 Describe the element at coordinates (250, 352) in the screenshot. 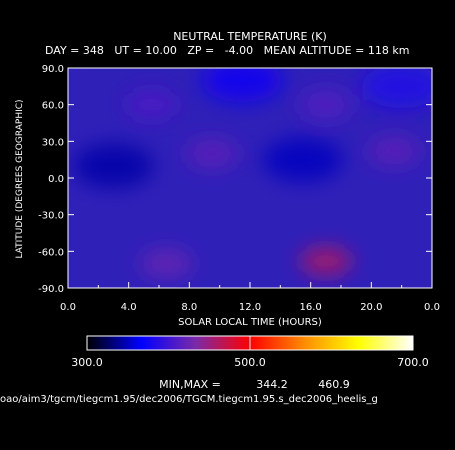

I see `colorbar-ticks: 300.0 500.0 700.0` at that location.